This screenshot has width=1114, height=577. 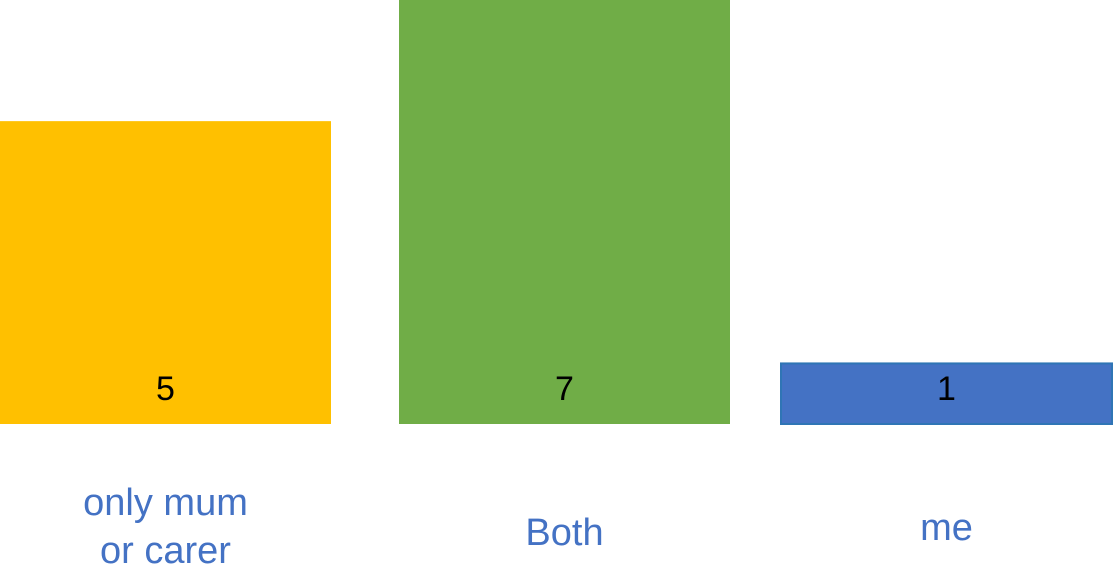 What do you see at coordinates (165, 389) in the screenshot?
I see `value-label-1: 5` at bounding box center [165, 389].